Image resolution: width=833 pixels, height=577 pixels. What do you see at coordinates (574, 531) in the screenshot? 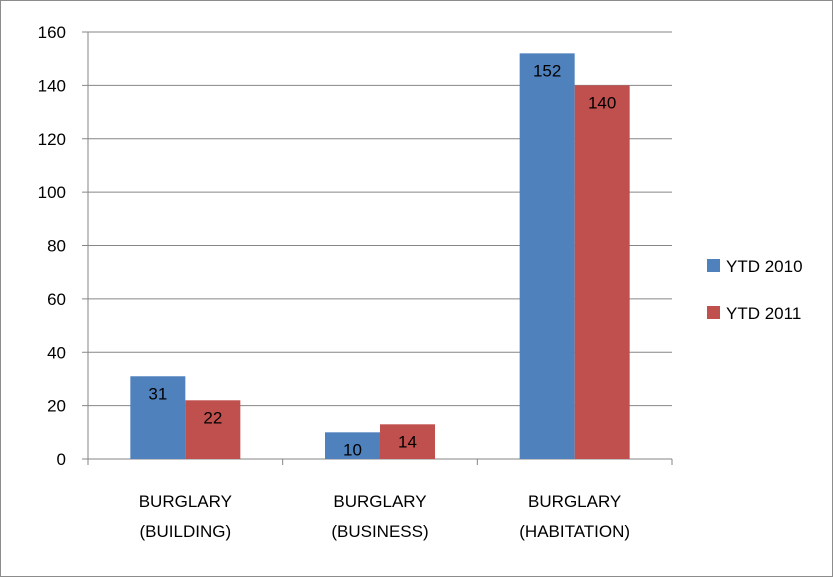
I see `x-category-label: (HABITATION)` at bounding box center [574, 531].